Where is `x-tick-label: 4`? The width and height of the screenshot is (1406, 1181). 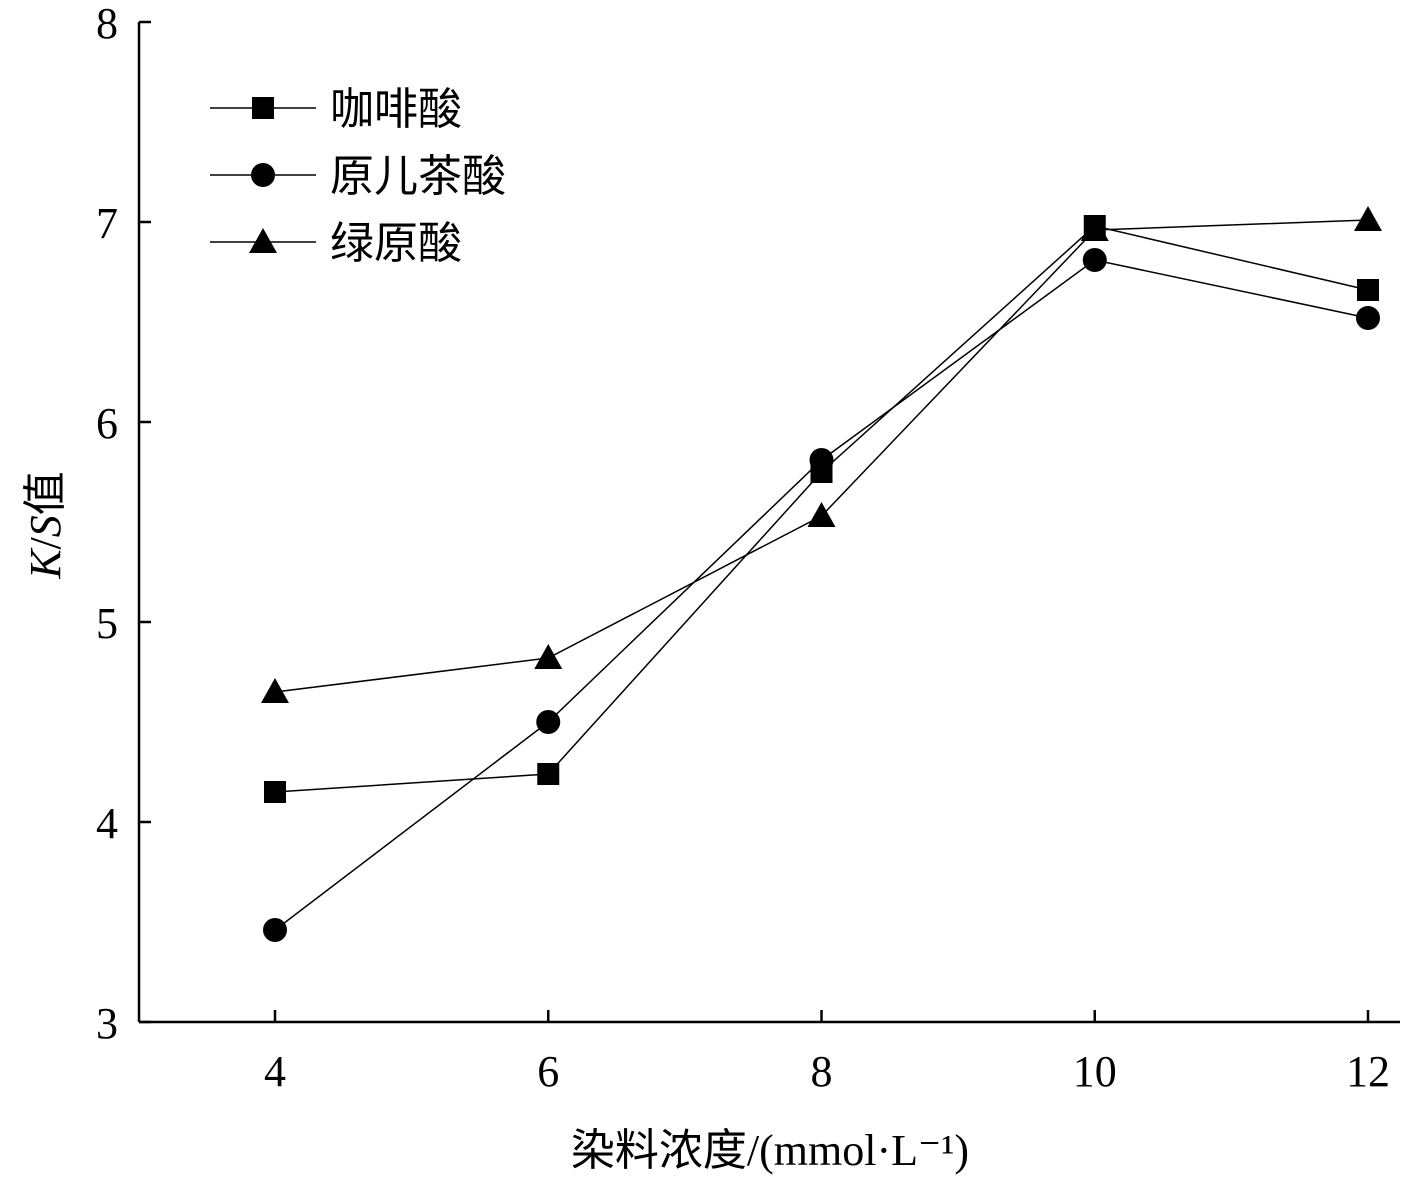 x-tick-label: 4 is located at coordinates (275, 1071).